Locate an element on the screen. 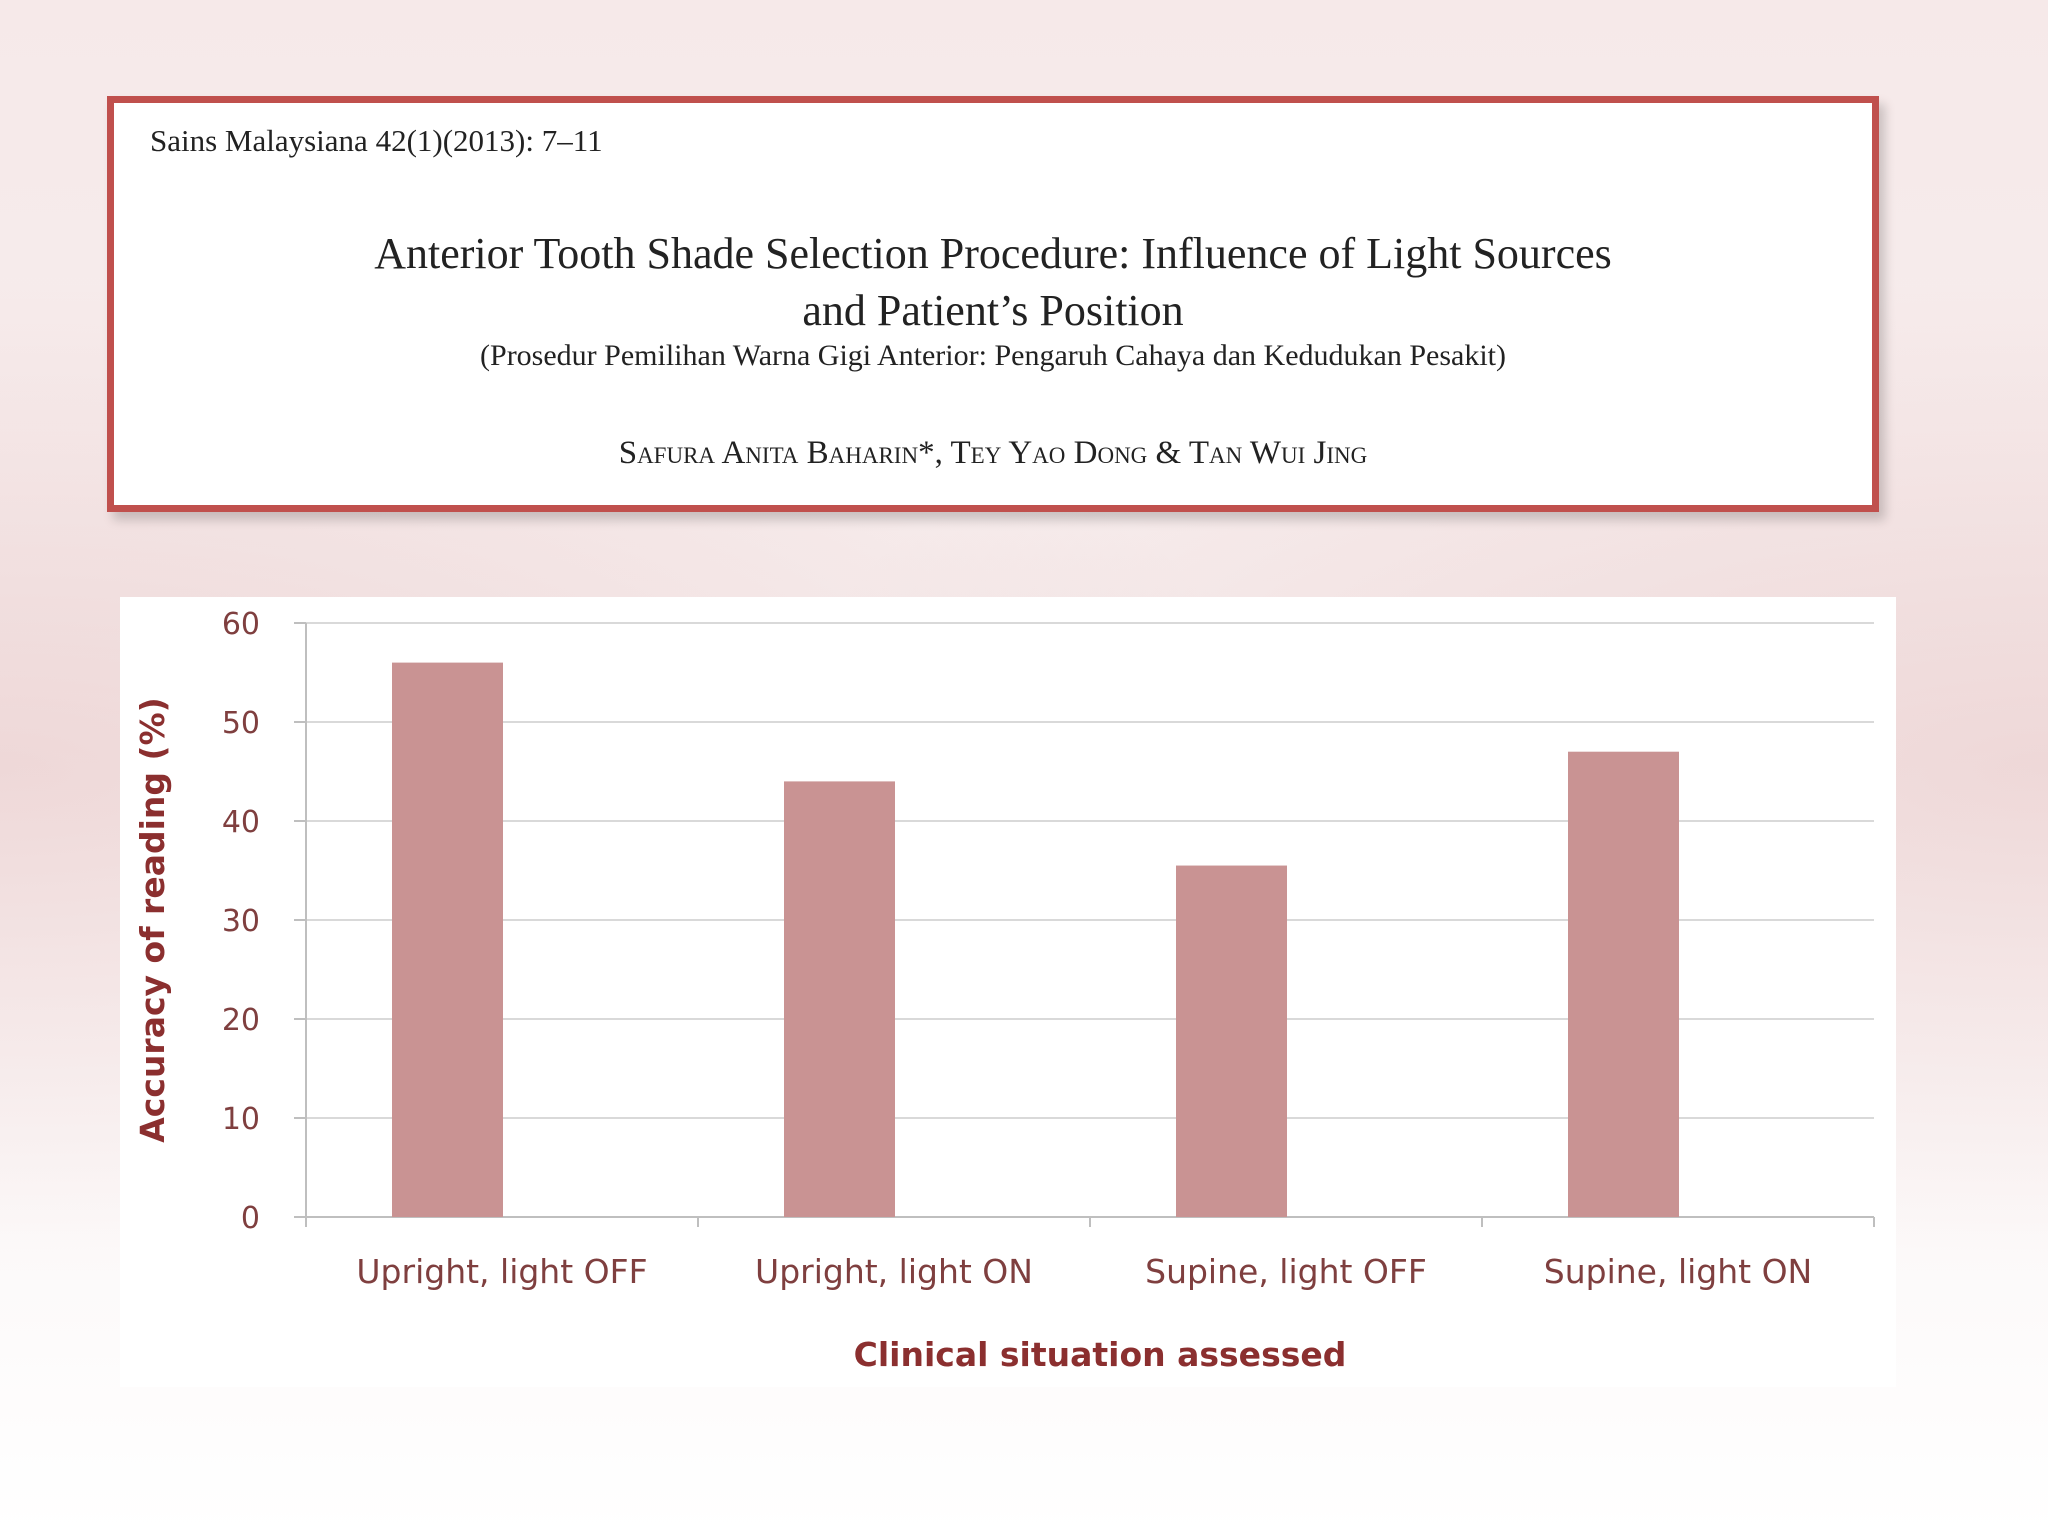 Image resolution: width=2048 pixels, height=1536 pixels. x-category-label: Supine, light ON is located at coordinates (1678, 1271).